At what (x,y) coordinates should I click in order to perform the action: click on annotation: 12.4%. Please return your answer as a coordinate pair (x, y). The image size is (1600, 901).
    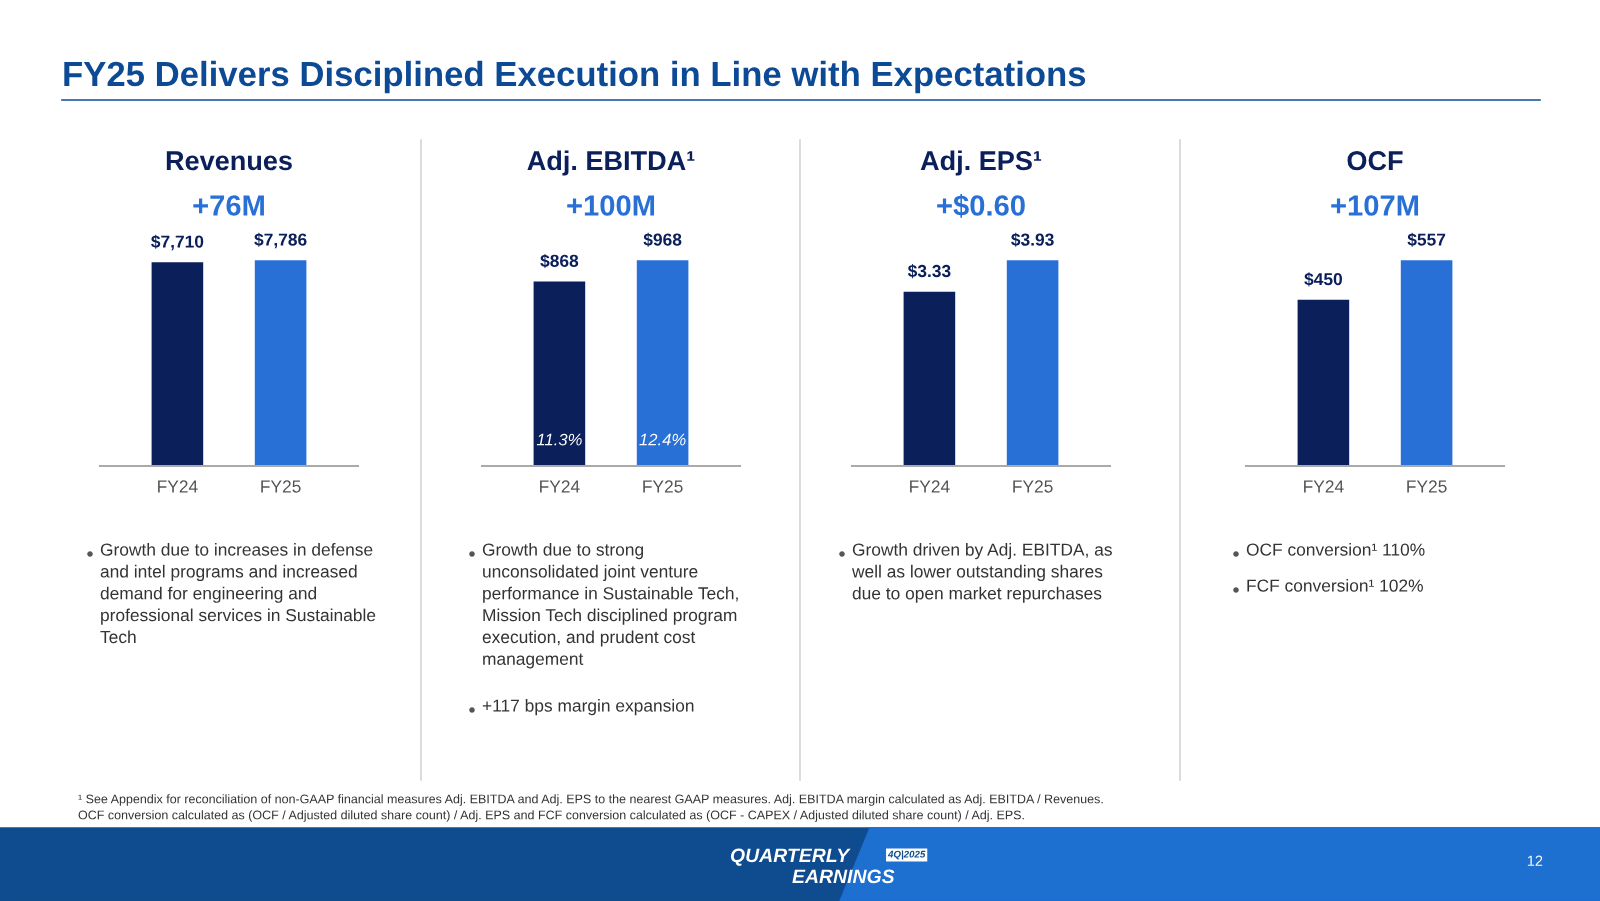
    Looking at the image, I should click on (662, 439).